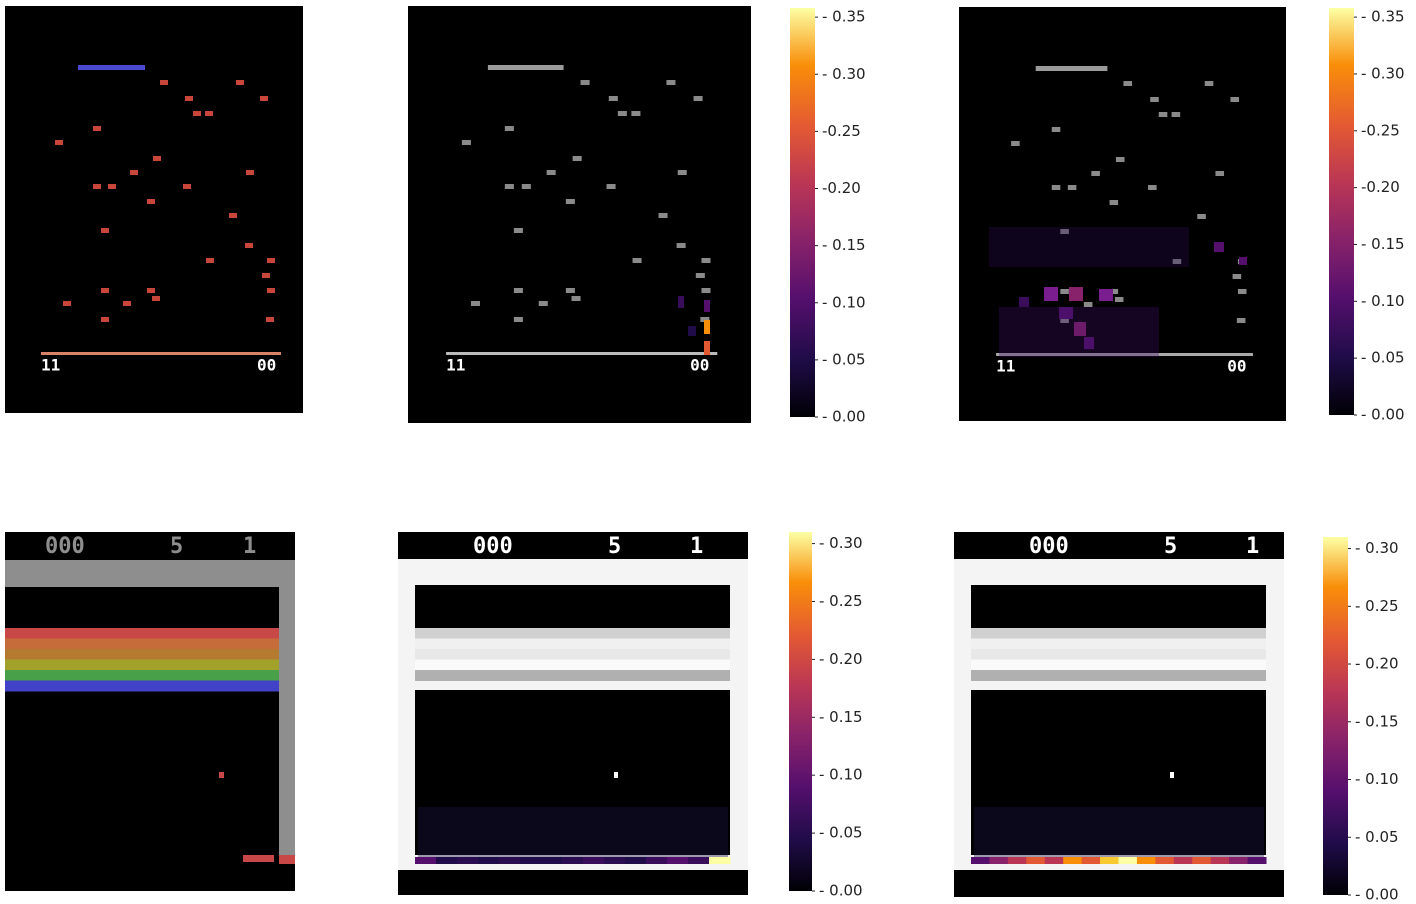 Image resolution: width=1416 pixels, height=904 pixels. Describe the element at coordinates (150, 573) in the screenshot. I see `wall-top` at that location.